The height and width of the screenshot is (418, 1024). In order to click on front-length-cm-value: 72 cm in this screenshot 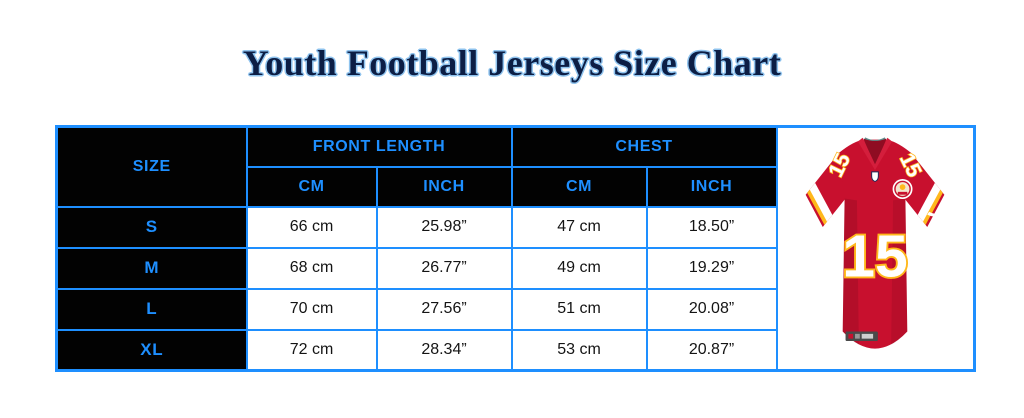, I will do `click(311, 350)`.